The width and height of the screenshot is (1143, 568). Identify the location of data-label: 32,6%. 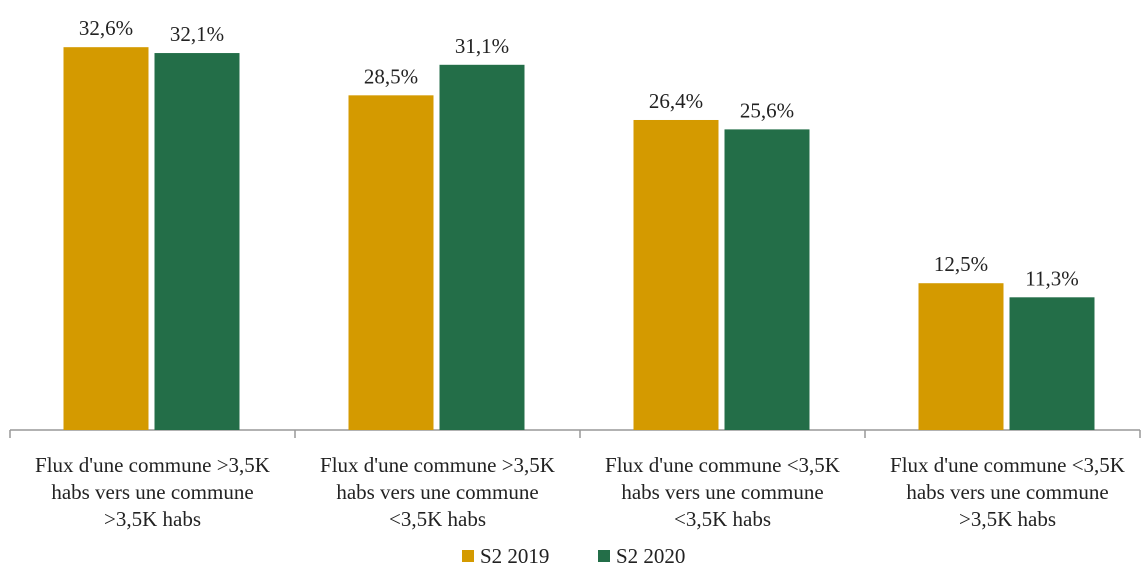
(106, 28).